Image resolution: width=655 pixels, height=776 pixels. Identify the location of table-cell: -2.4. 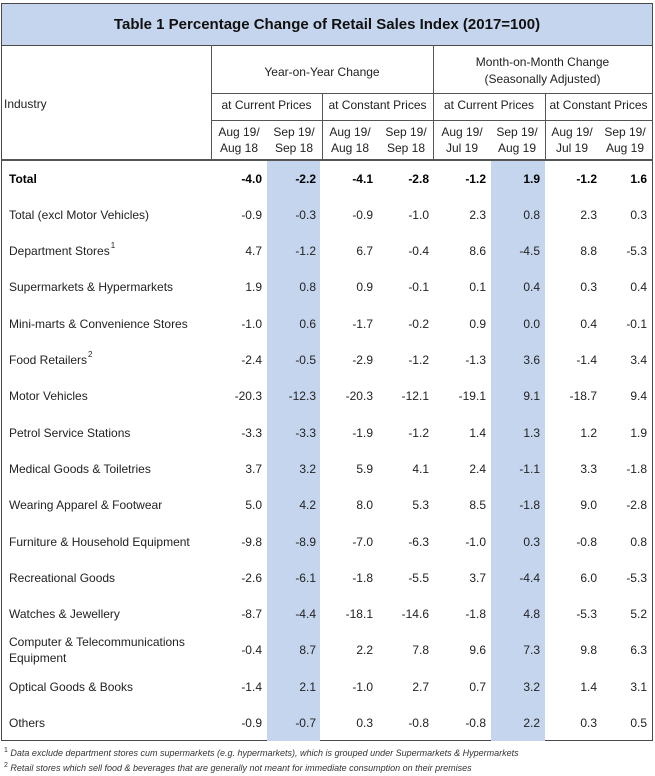
(251, 360).